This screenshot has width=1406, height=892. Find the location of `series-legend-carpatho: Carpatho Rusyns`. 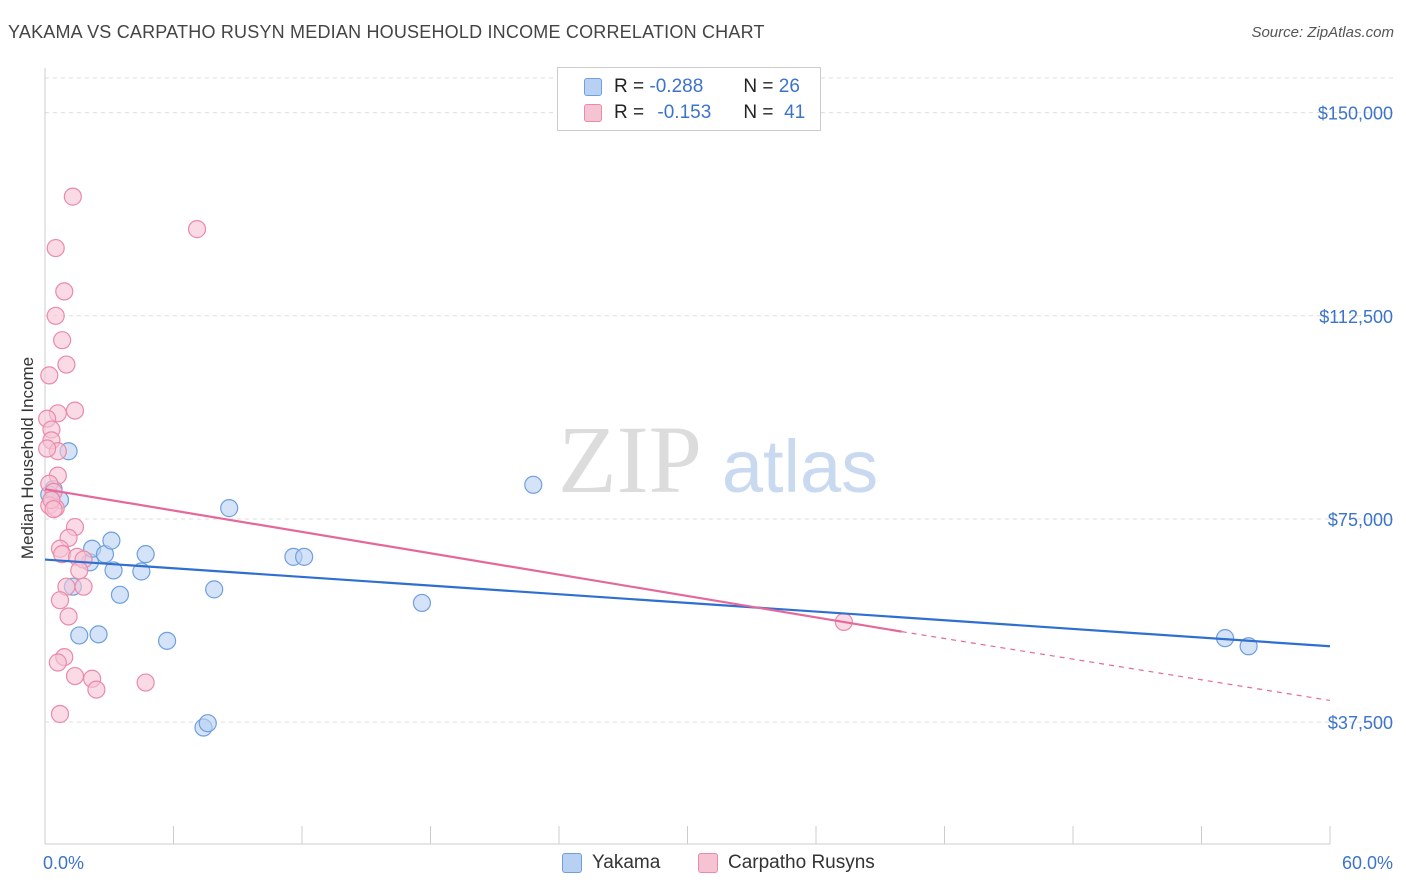

series-legend-carpatho: Carpatho Rusyns is located at coordinates (786, 863).